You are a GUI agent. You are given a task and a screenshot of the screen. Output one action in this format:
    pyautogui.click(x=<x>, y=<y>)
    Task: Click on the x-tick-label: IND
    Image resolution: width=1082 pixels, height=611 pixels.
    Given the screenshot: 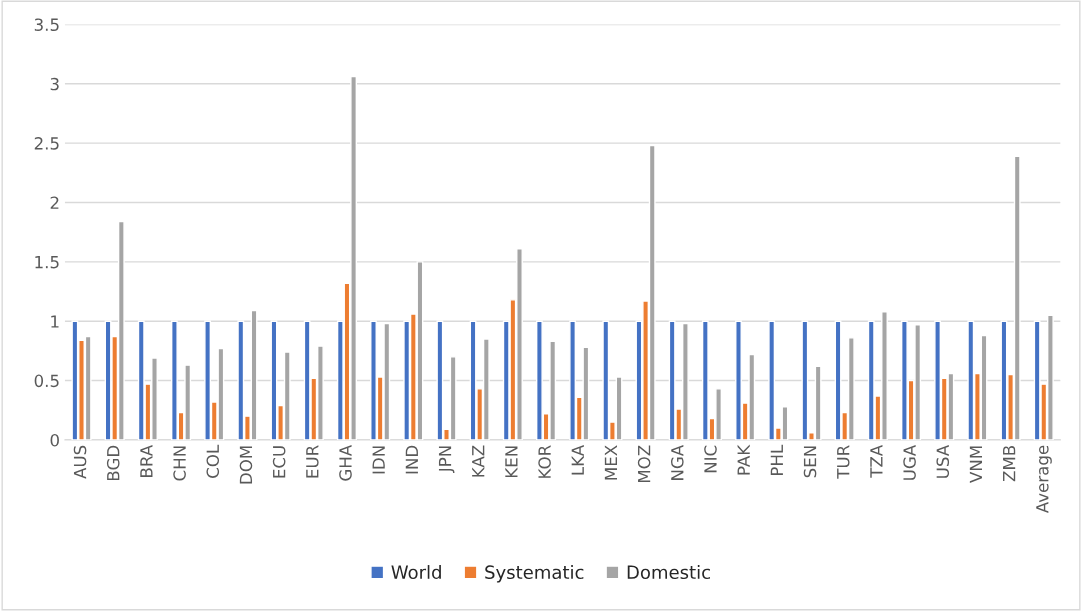 What is the action you would take?
    pyautogui.click(x=411, y=459)
    